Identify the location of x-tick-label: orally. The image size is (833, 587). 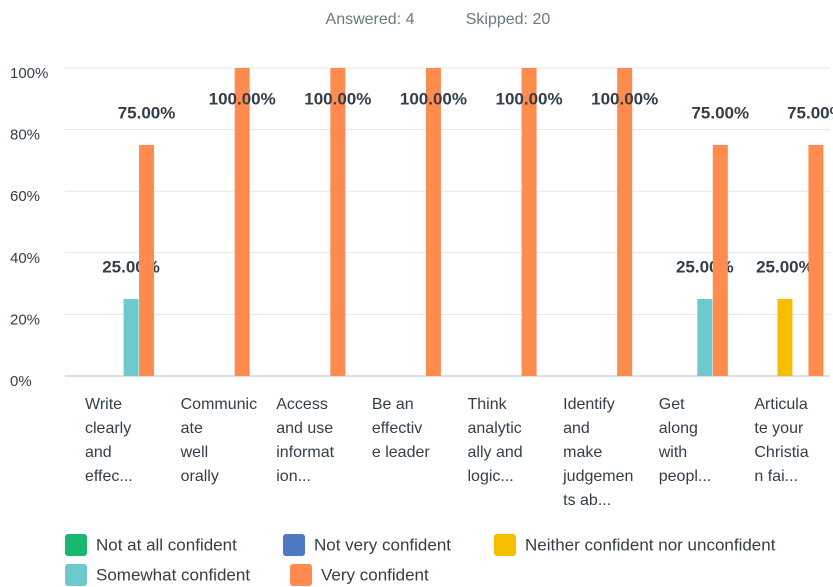
(200, 476).